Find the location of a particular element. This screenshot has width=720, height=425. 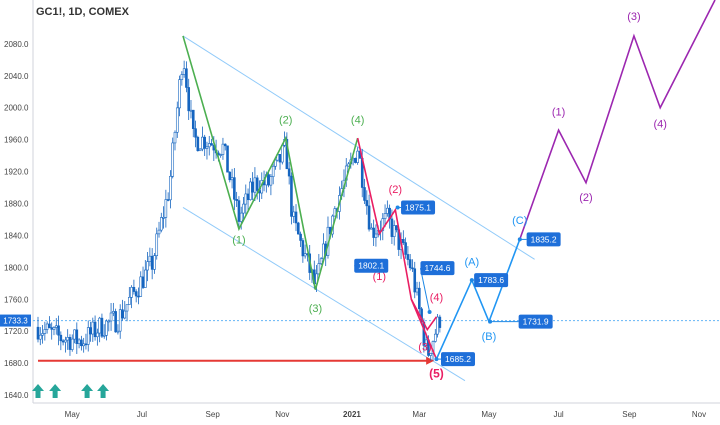

wave-label: (2) is located at coordinates (585, 198).